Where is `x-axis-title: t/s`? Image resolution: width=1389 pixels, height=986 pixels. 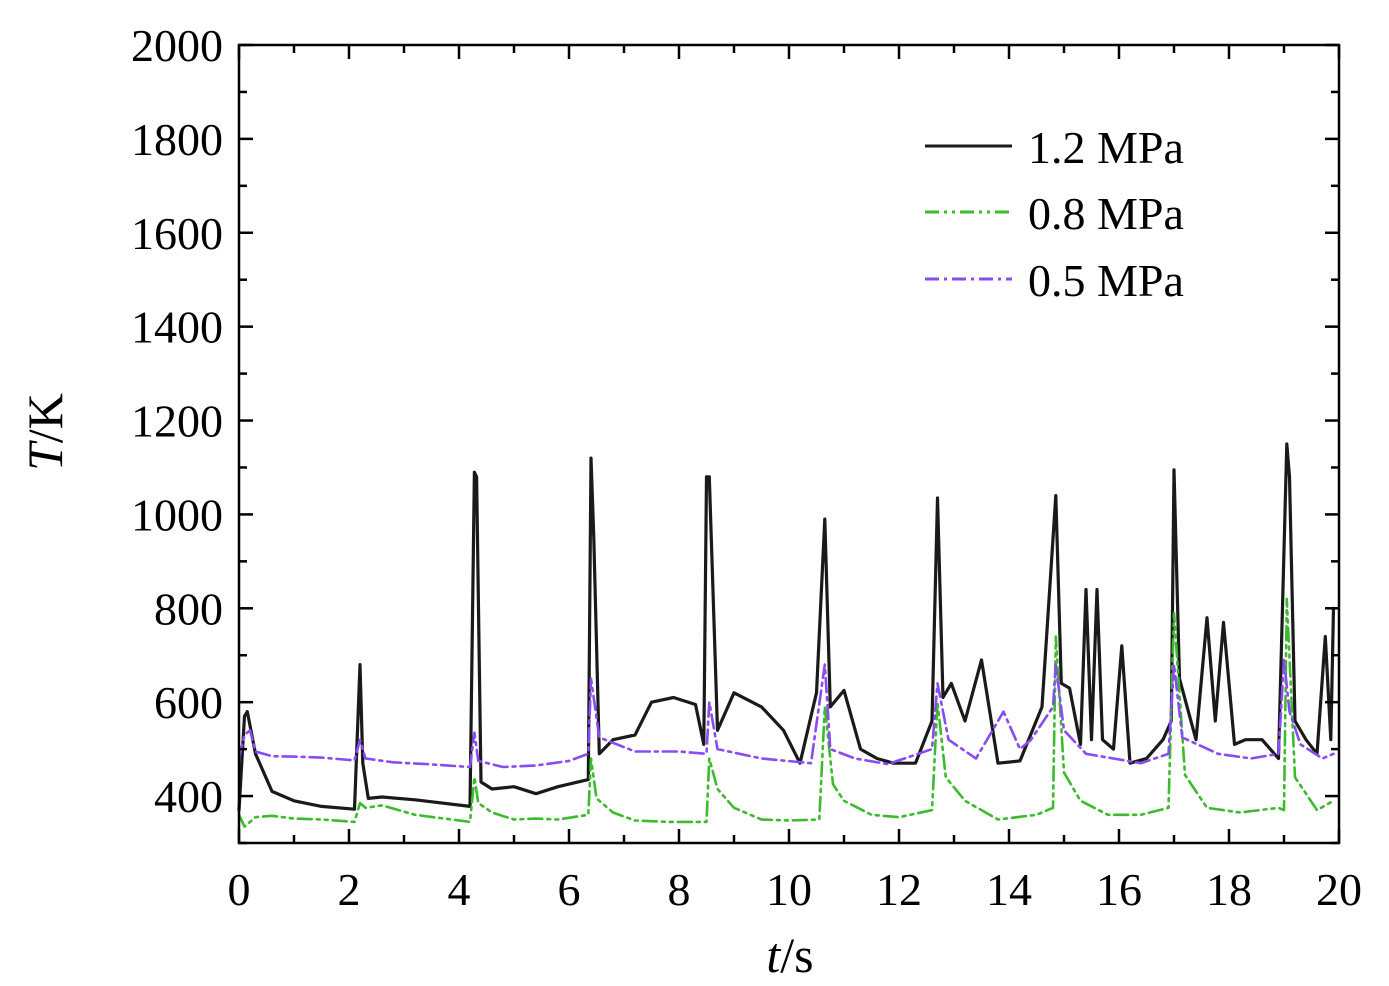 x-axis-title: t/s is located at coordinates (789, 955).